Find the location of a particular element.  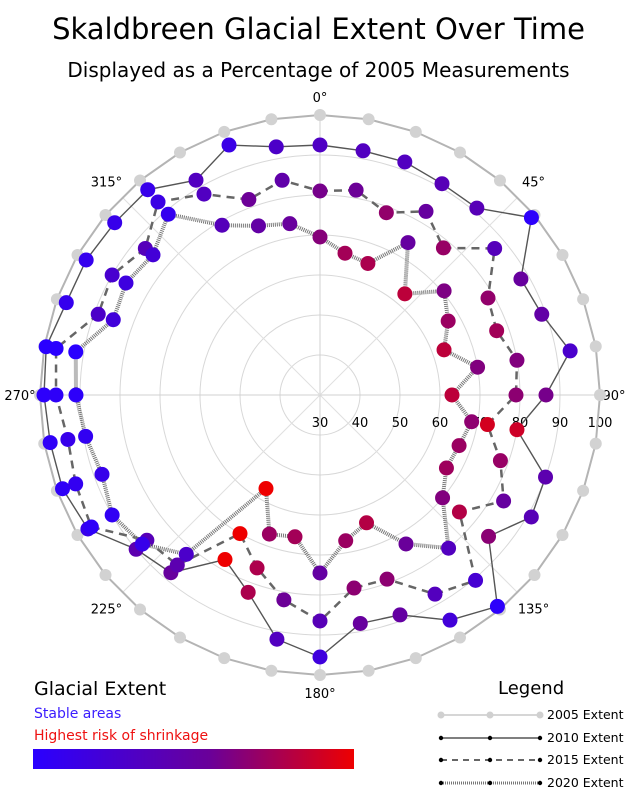

angle-tick-label: 90° is located at coordinates (613, 396).